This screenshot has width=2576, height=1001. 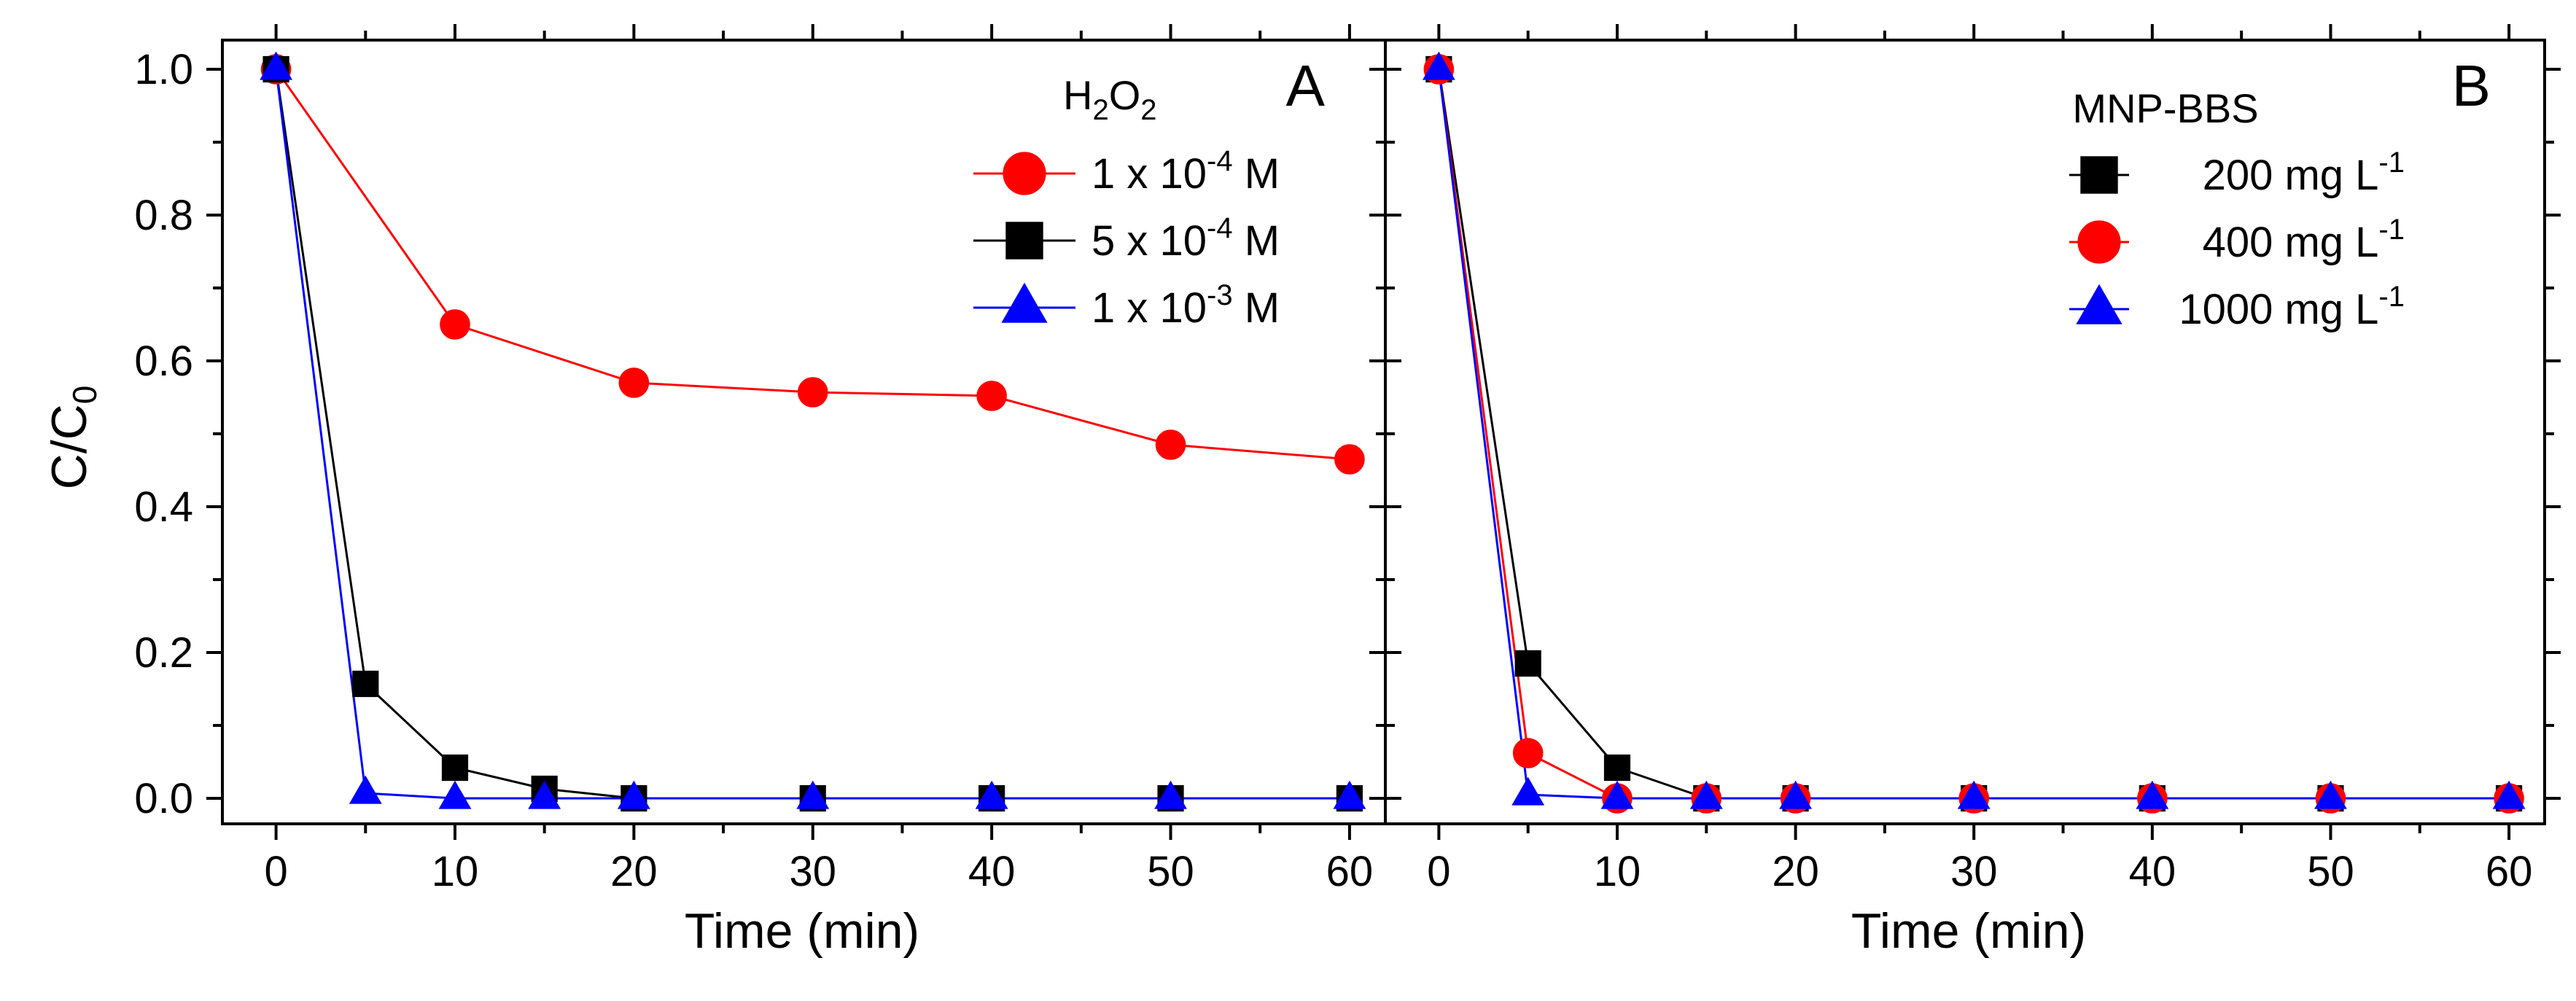 I want to click on y-tick-label: 0.6, so click(x=163, y=361).